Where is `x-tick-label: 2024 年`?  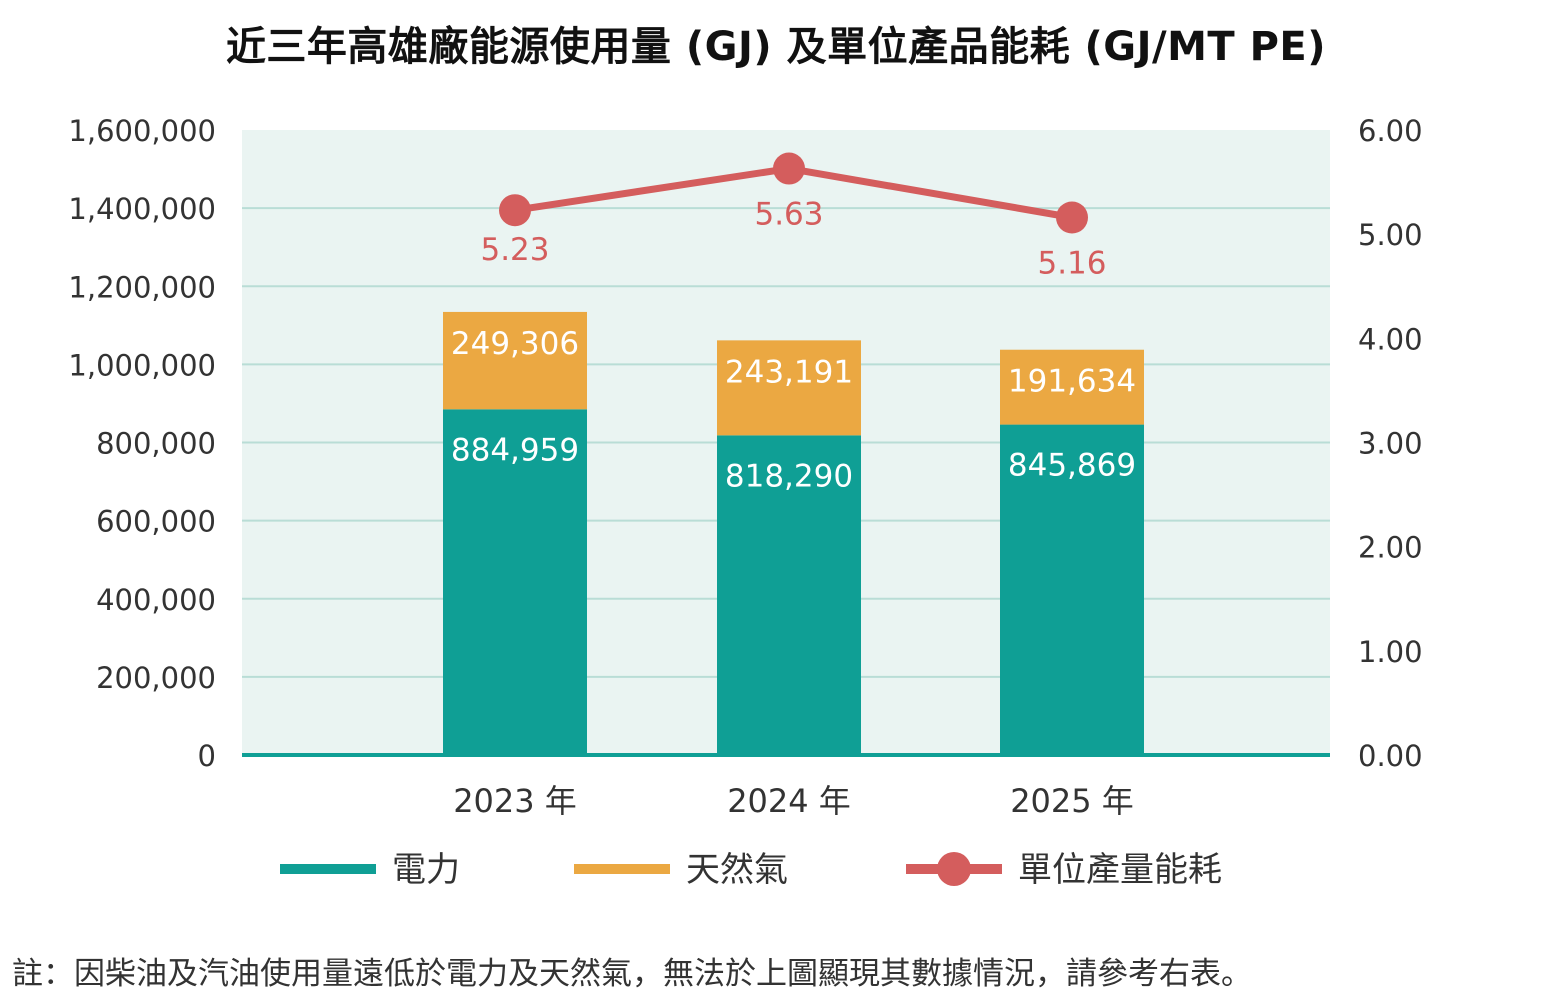
x-tick-label: 2024 年 is located at coordinates (789, 801).